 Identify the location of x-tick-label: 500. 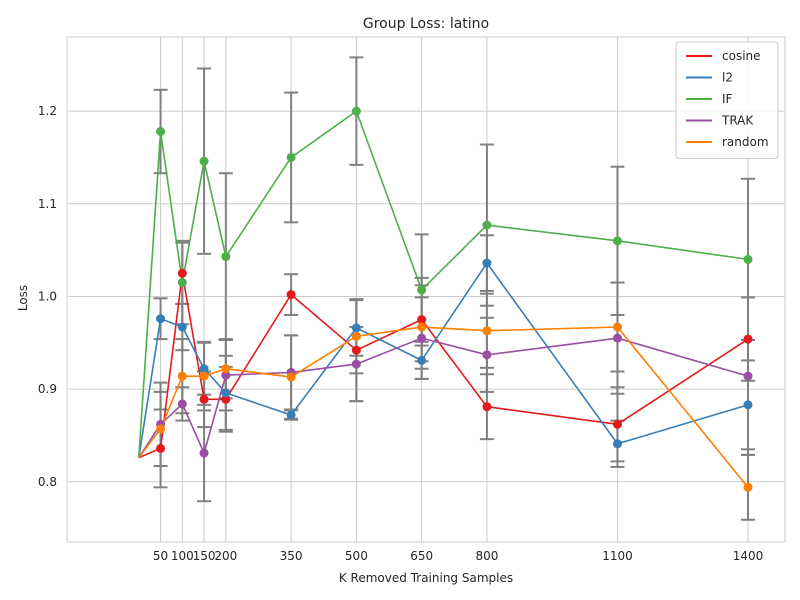
(356, 556).